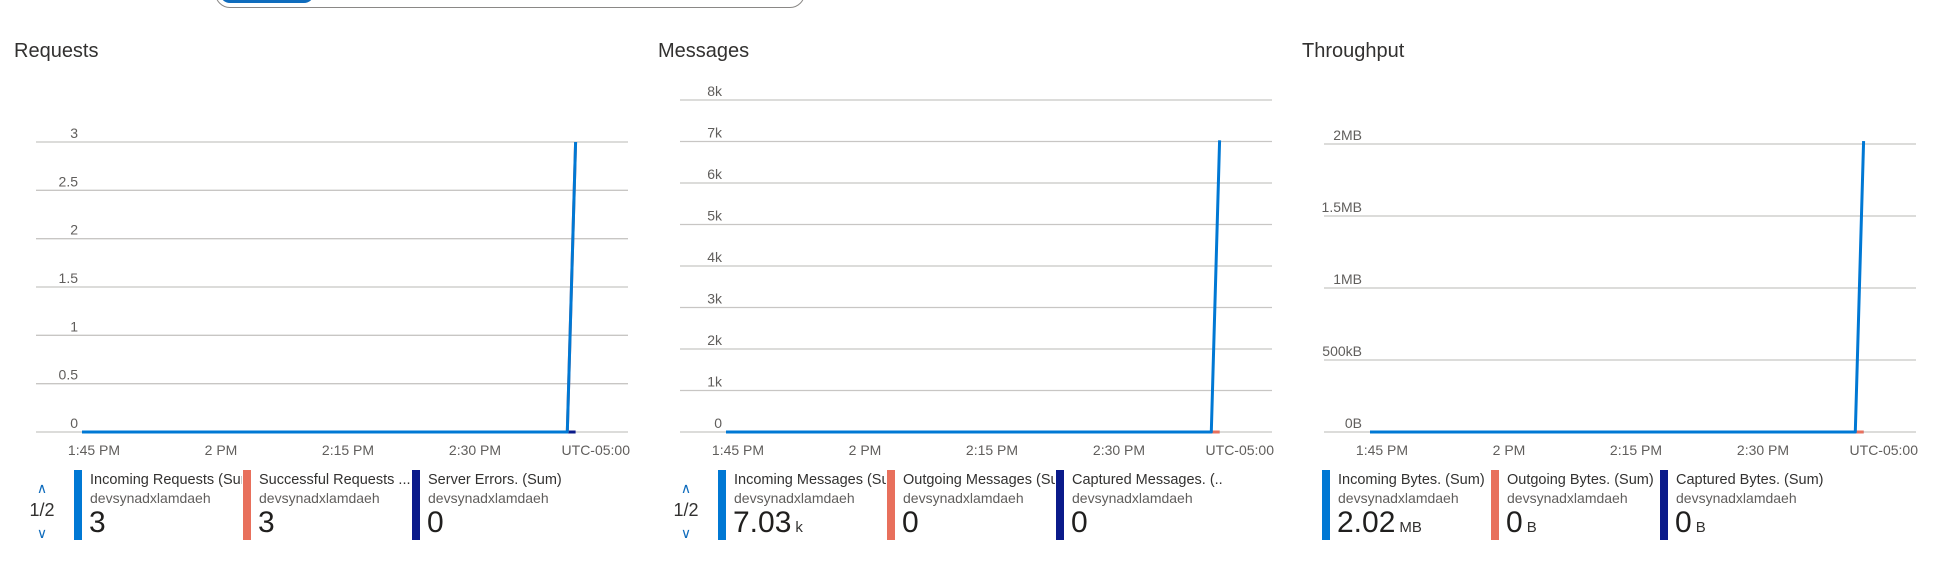 The width and height of the screenshot is (1953, 579). Describe the element at coordinates (1366, 522) in the screenshot. I see `legend-value-number: 2.02` at that location.